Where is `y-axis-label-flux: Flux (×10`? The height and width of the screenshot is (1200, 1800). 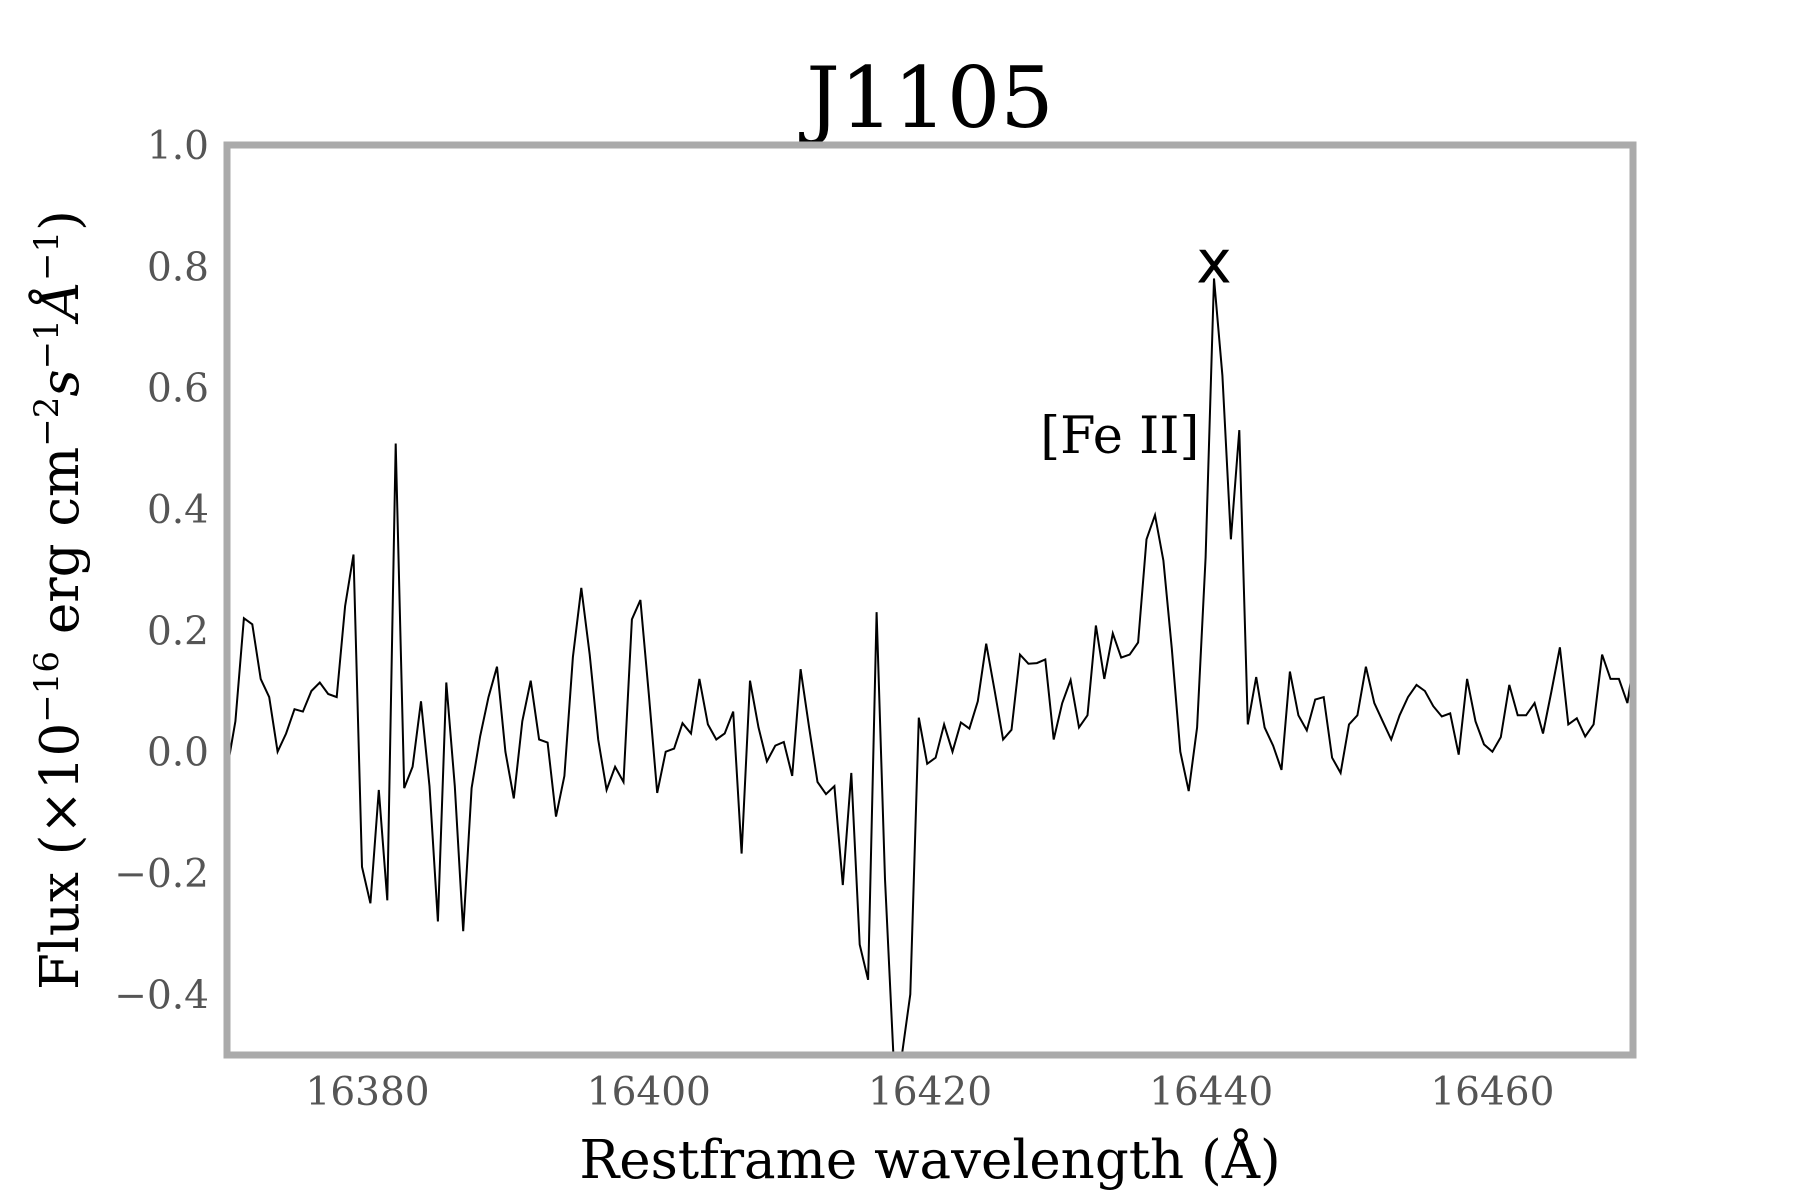
y-axis-label-flux: Flux (×10 is located at coordinates (60, 856).